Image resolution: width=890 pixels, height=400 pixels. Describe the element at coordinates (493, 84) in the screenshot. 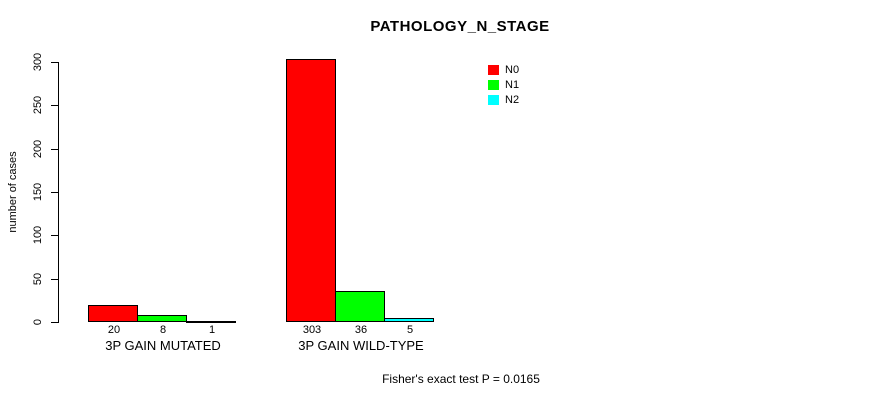

I see `legend-swatch-n1` at that location.